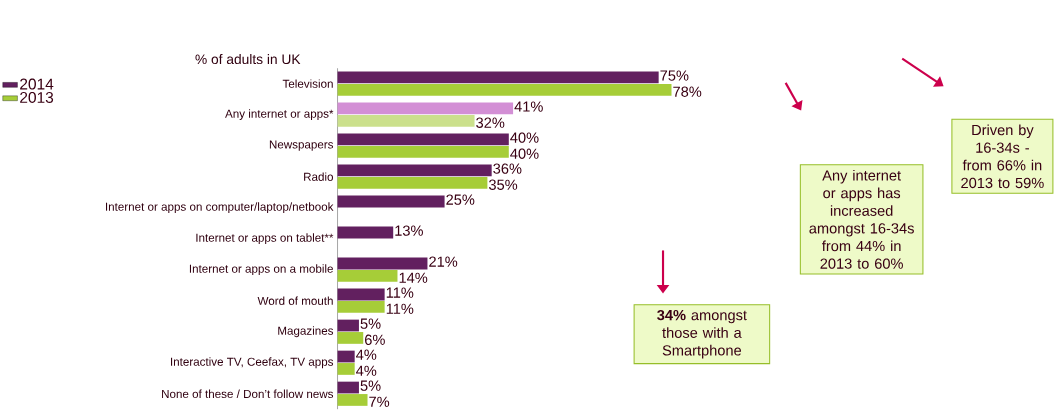 The width and height of the screenshot is (1062, 410). Describe the element at coordinates (413, 277) in the screenshot. I see `data-label: 14%` at that location.